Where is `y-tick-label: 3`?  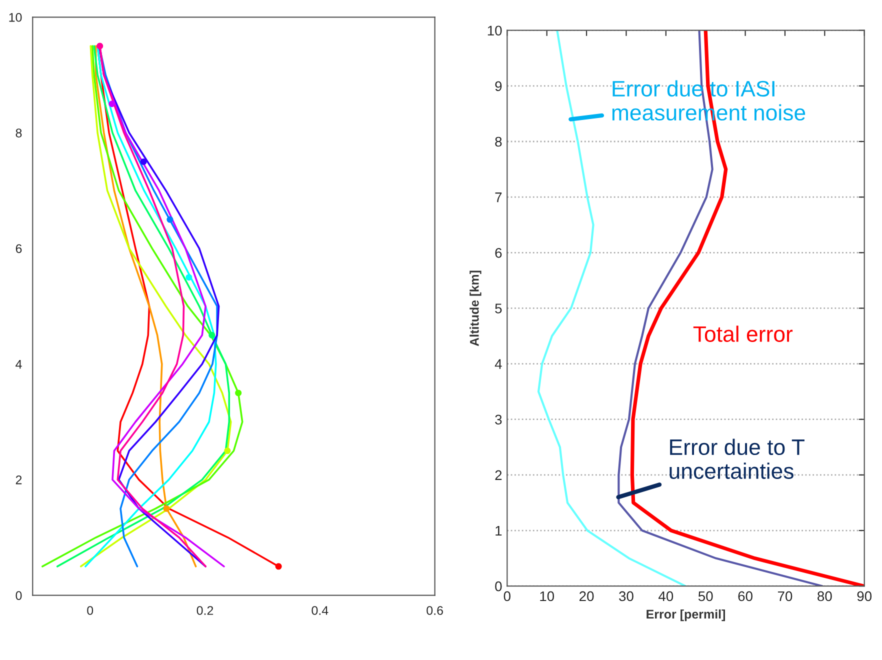 y-tick-label: 3 is located at coordinates (498, 419).